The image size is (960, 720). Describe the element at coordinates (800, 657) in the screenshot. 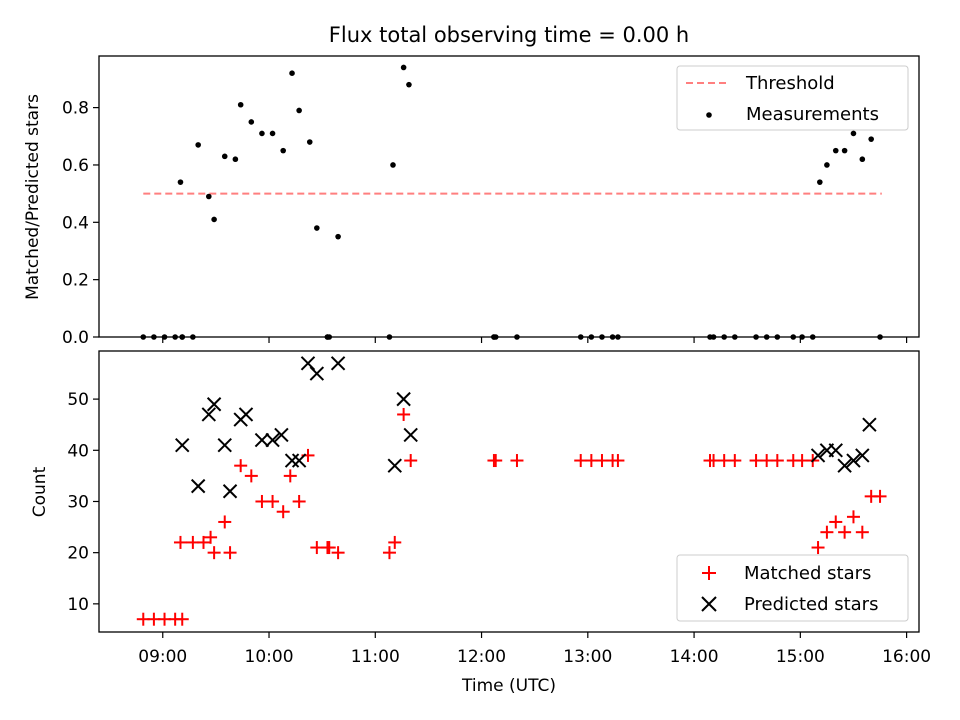

I see `xtick-label: 15:00` at that location.